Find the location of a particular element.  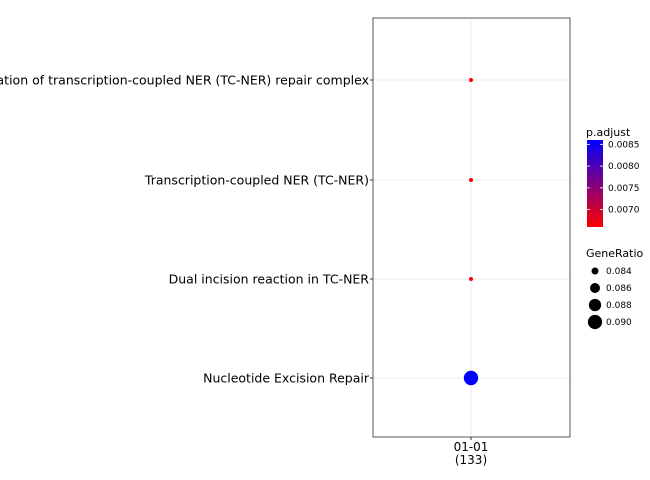

x-axis-labels: 01-01 (133) is located at coordinates (471, 452).